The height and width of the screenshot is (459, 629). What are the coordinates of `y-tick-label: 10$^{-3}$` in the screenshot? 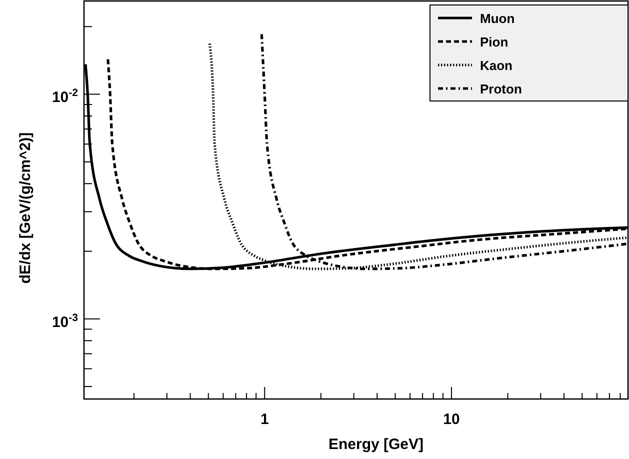 It's located at (65, 321).